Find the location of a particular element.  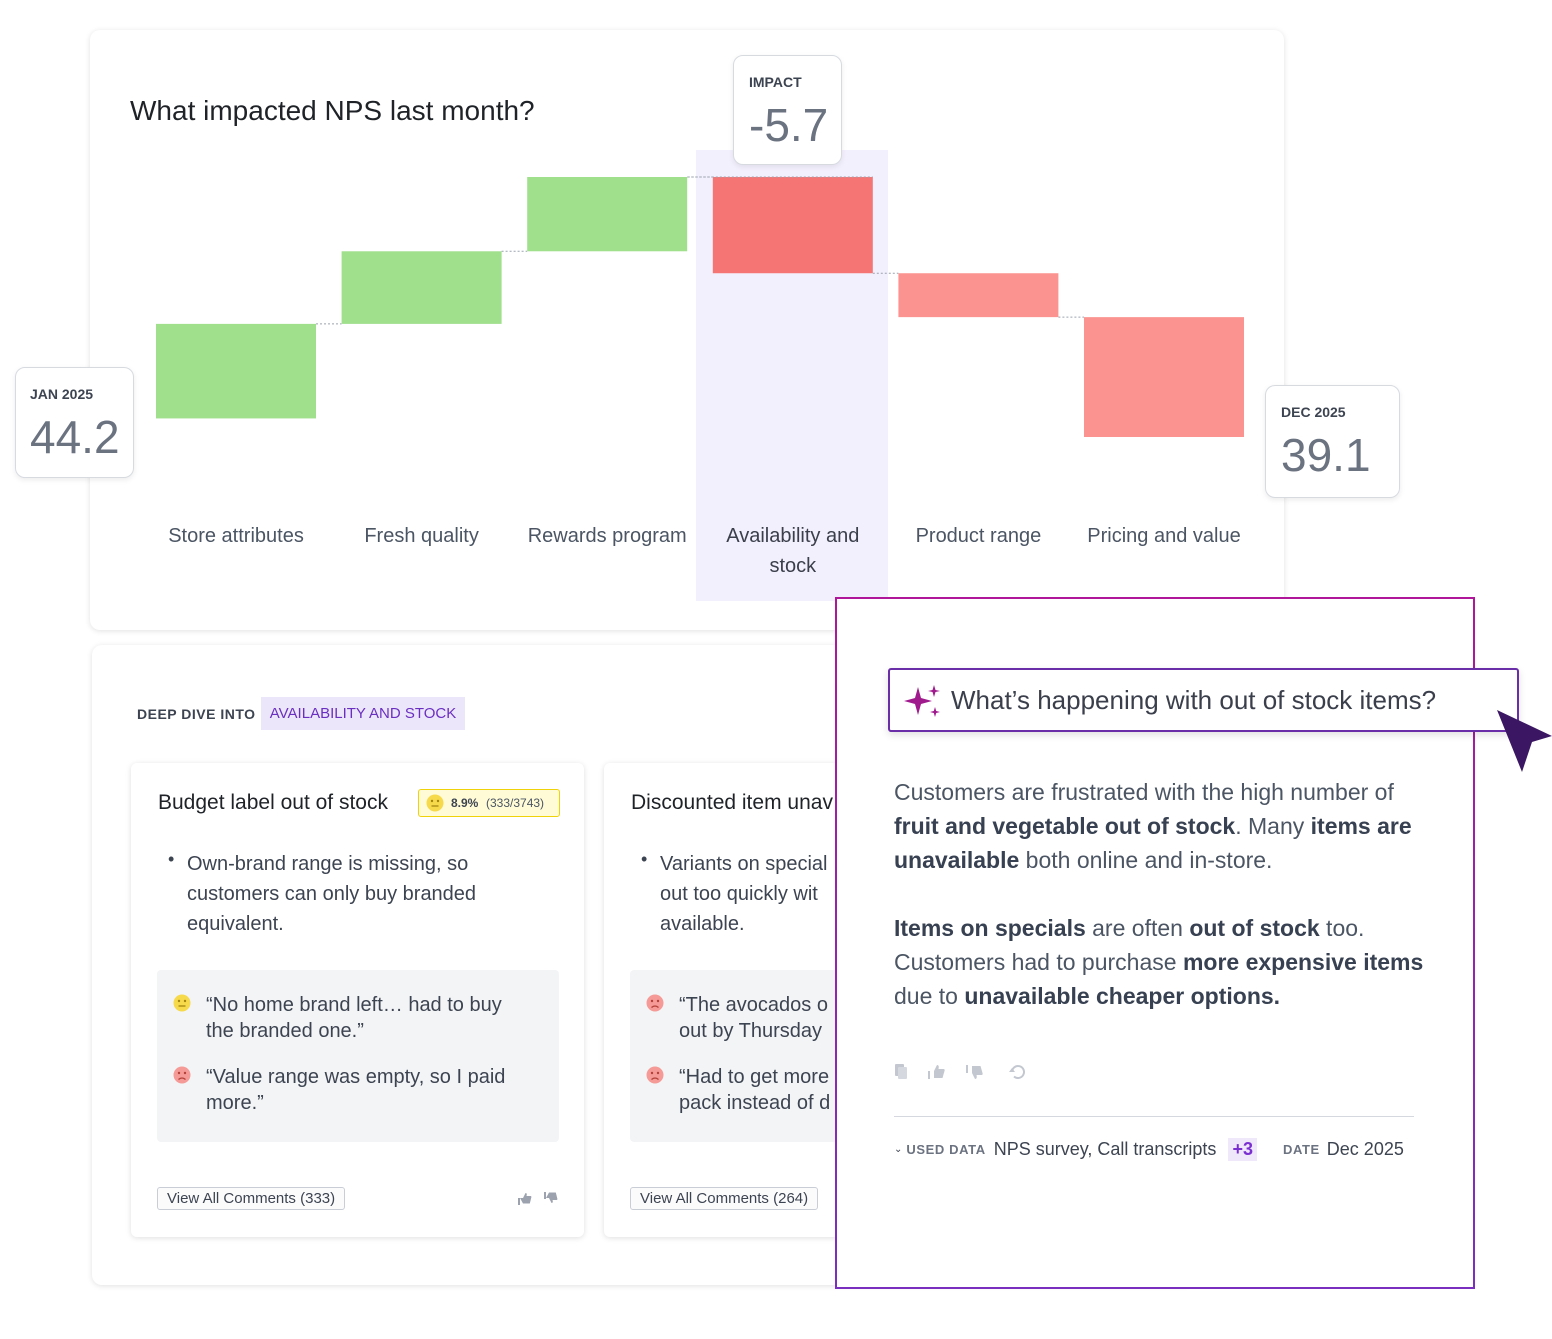

text: due to is located at coordinates (929, 996).